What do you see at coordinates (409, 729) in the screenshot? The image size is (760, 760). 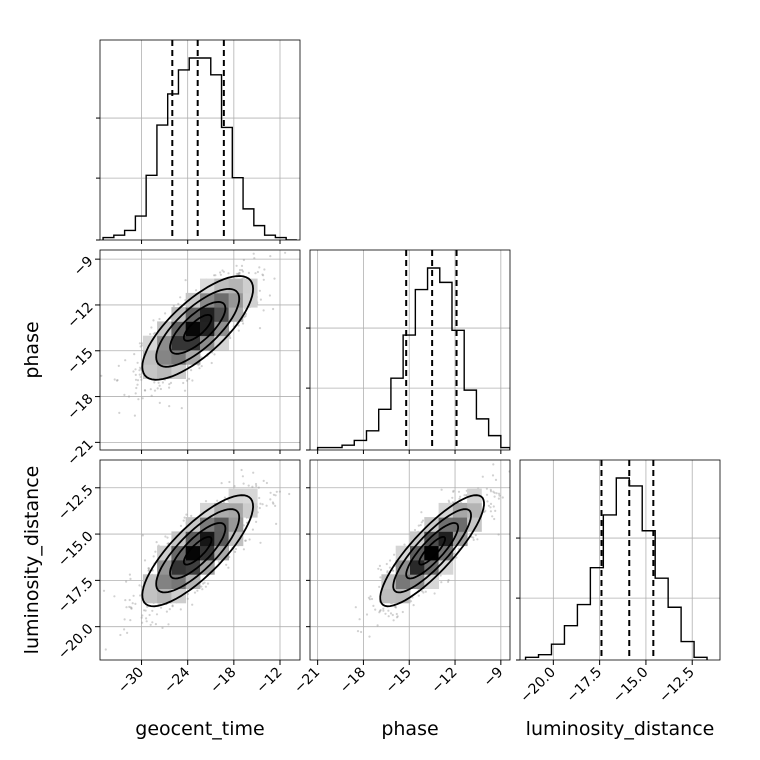 I see `x-axis-label-phase: phase` at bounding box center [409, 729].